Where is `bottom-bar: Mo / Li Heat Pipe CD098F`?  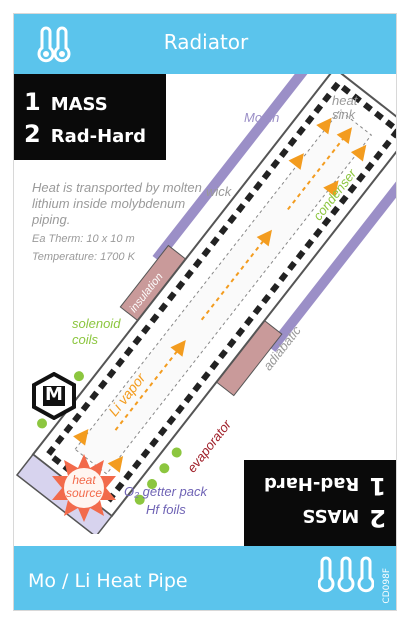
bottom-bar: Mo / Li Heat Pipe CD098F is located at coordinates (205, 578).